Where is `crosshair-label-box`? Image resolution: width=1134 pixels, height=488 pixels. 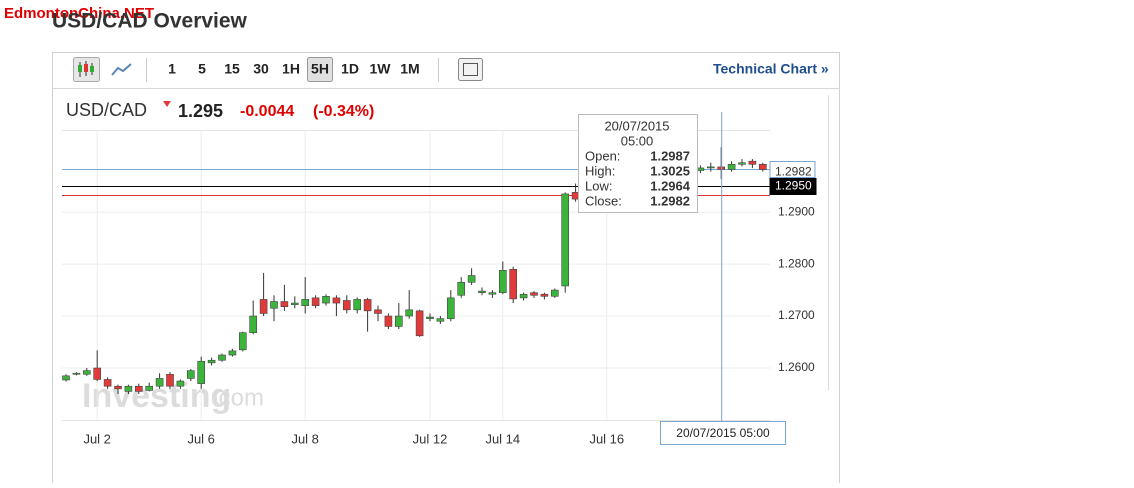
crosshair-label-box is located at coordinates (723, 433).